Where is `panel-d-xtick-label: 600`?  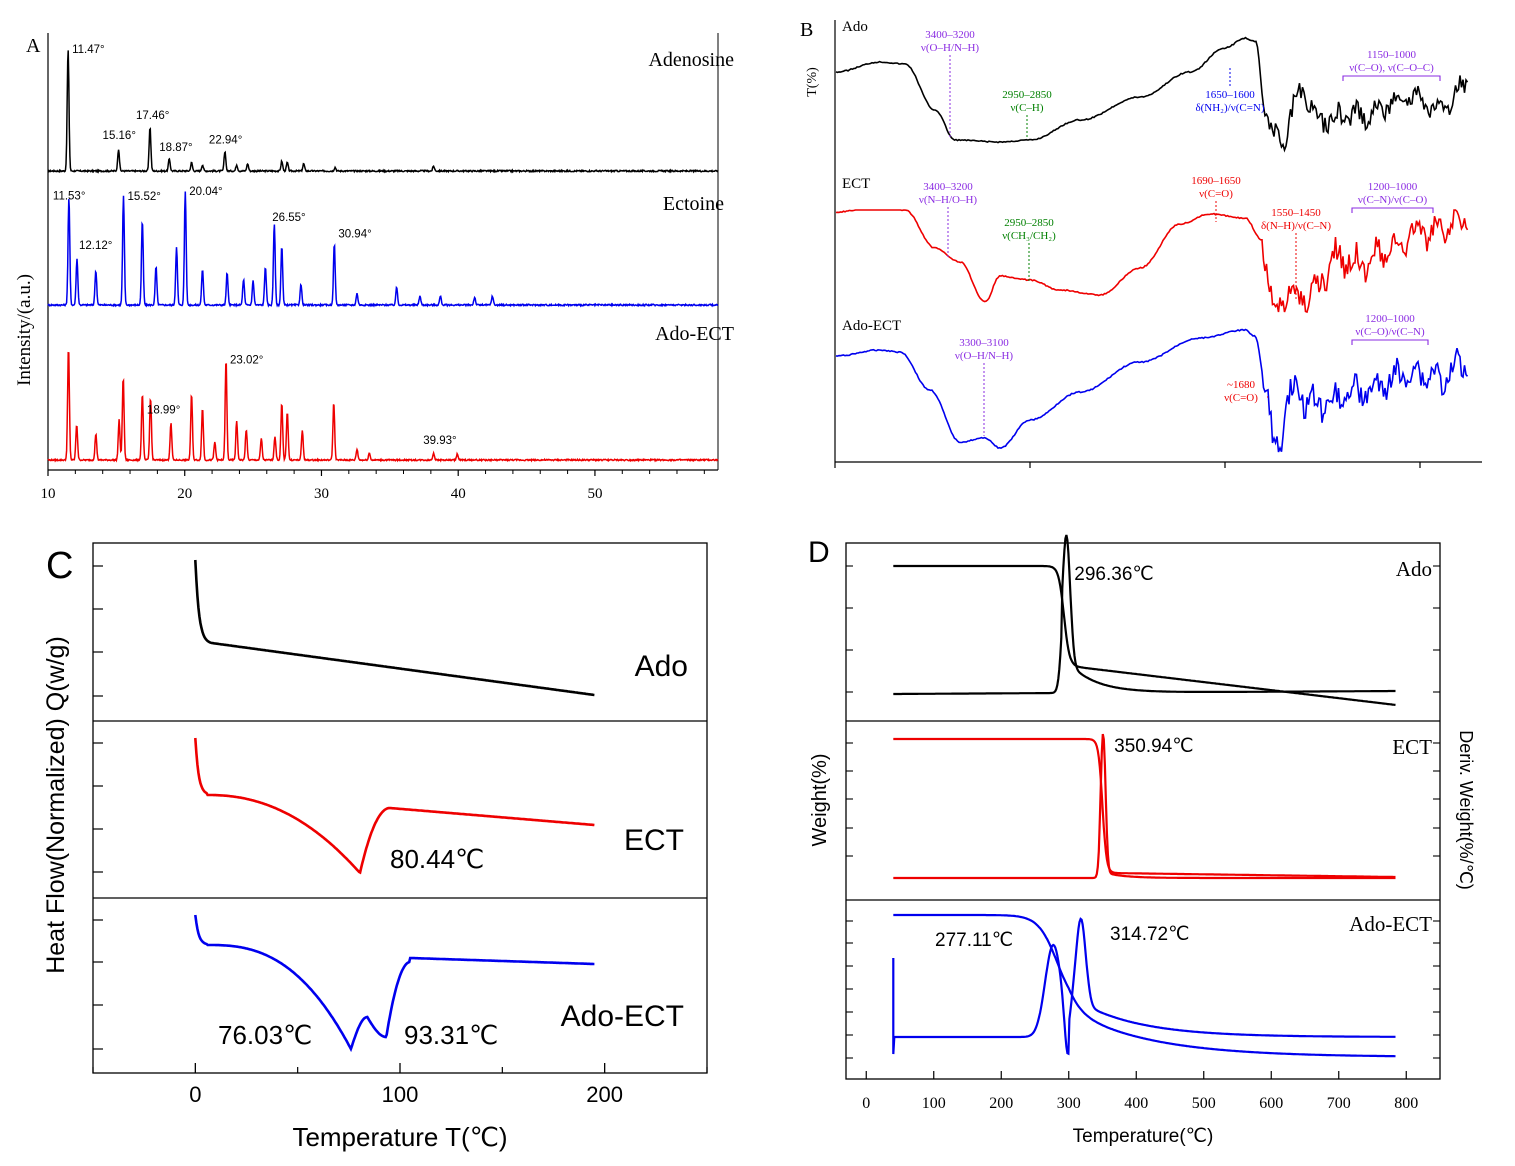
panel-d-xtick-label: 600 is located at coordinates (1271, 1103).